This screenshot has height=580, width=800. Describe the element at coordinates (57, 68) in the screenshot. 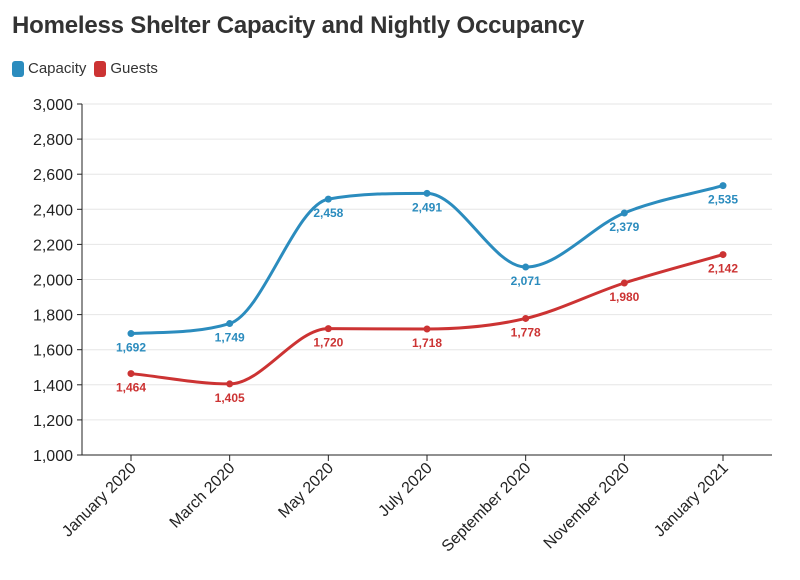

I see `legend-label-capacity: Capacity` at that location.